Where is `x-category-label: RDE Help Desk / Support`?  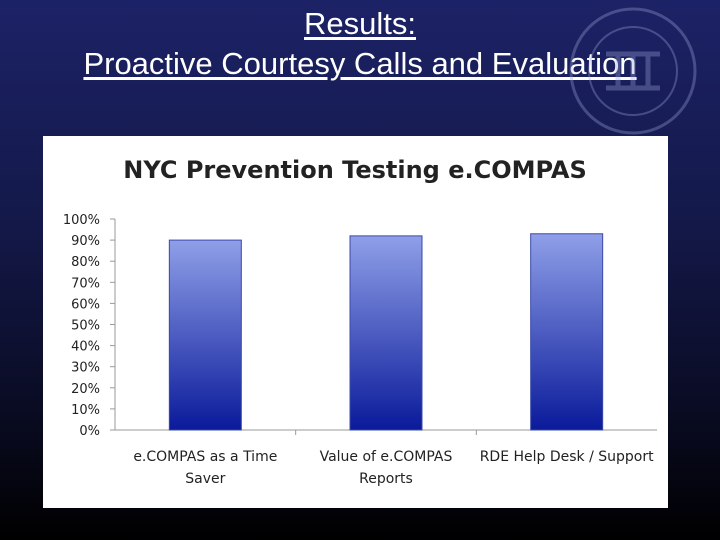
x-category-label: RDE Help Desk / Support is located at coordinates (567, 457).